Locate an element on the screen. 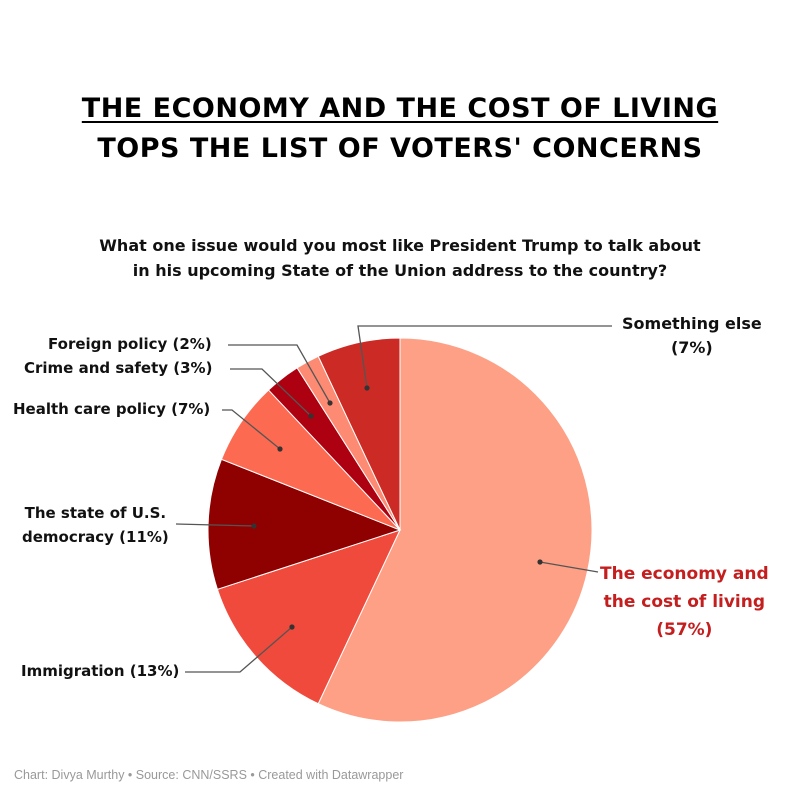 The width and height of the screenshot is (800, 800). leader-dot-something-else is located at coordinates (367, 388).